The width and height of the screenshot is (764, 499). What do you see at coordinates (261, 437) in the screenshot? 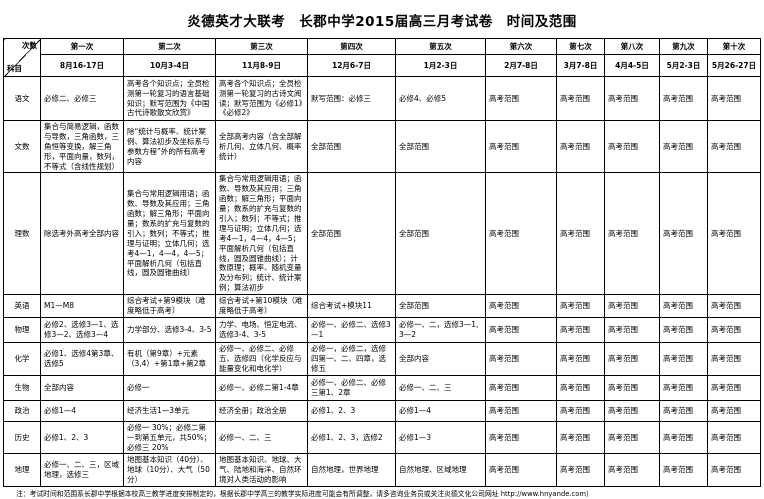
I see `scope-cell: 必修一、二、三` at bounding box center [261, 437].